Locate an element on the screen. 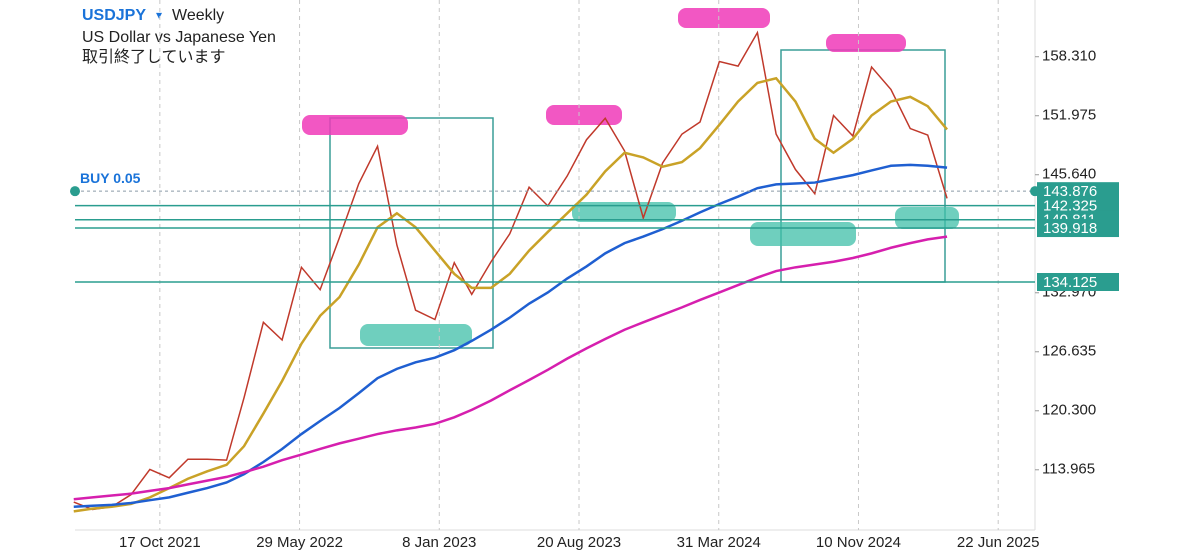  order-label: BUY 0.05 is located at coordinates (110, 178).